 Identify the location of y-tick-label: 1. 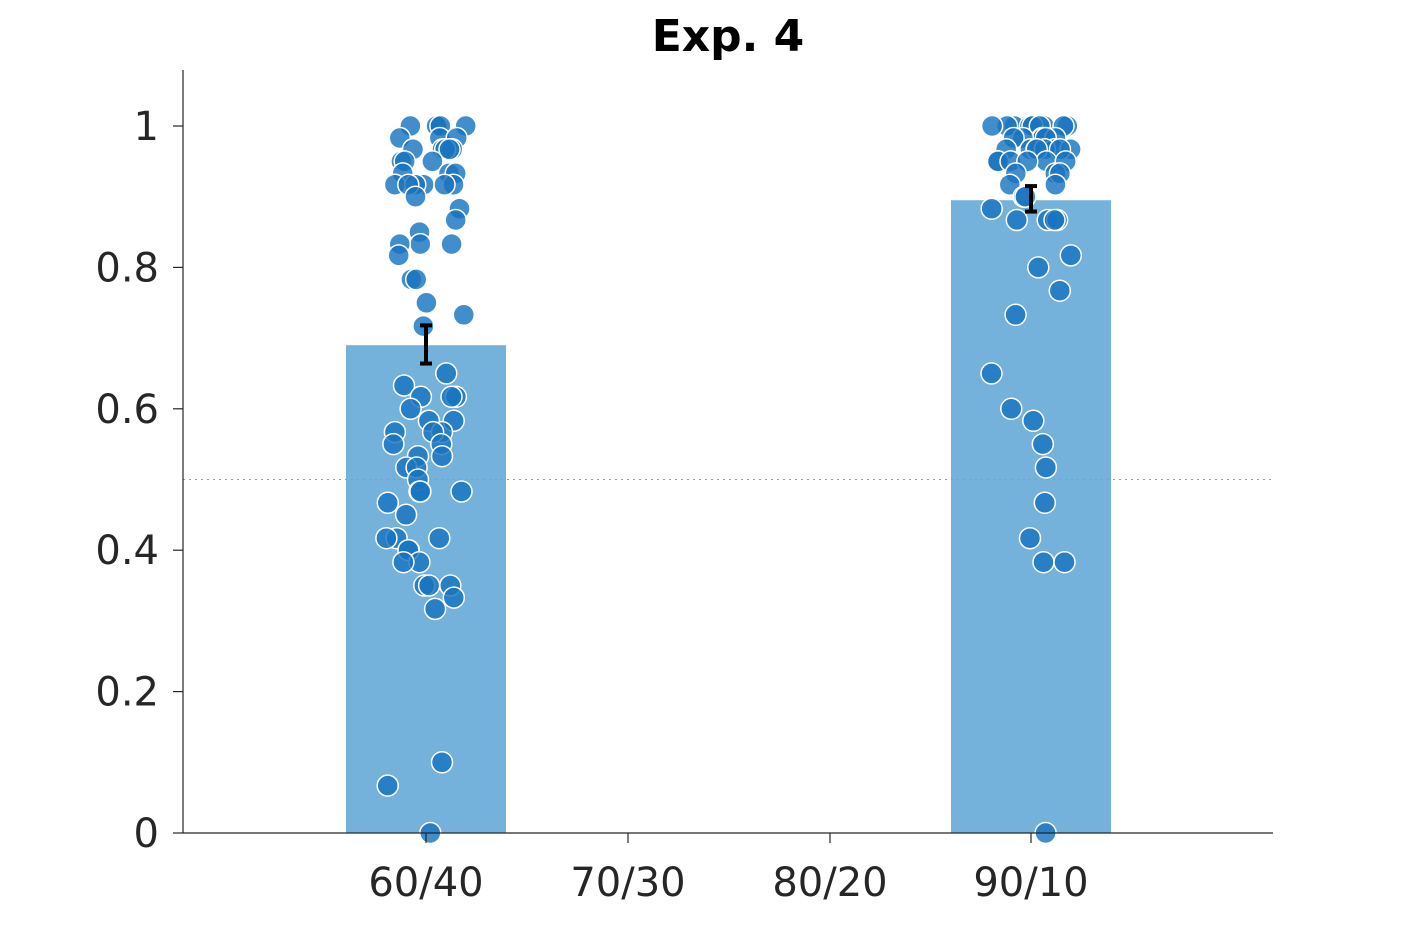
(146, 127).